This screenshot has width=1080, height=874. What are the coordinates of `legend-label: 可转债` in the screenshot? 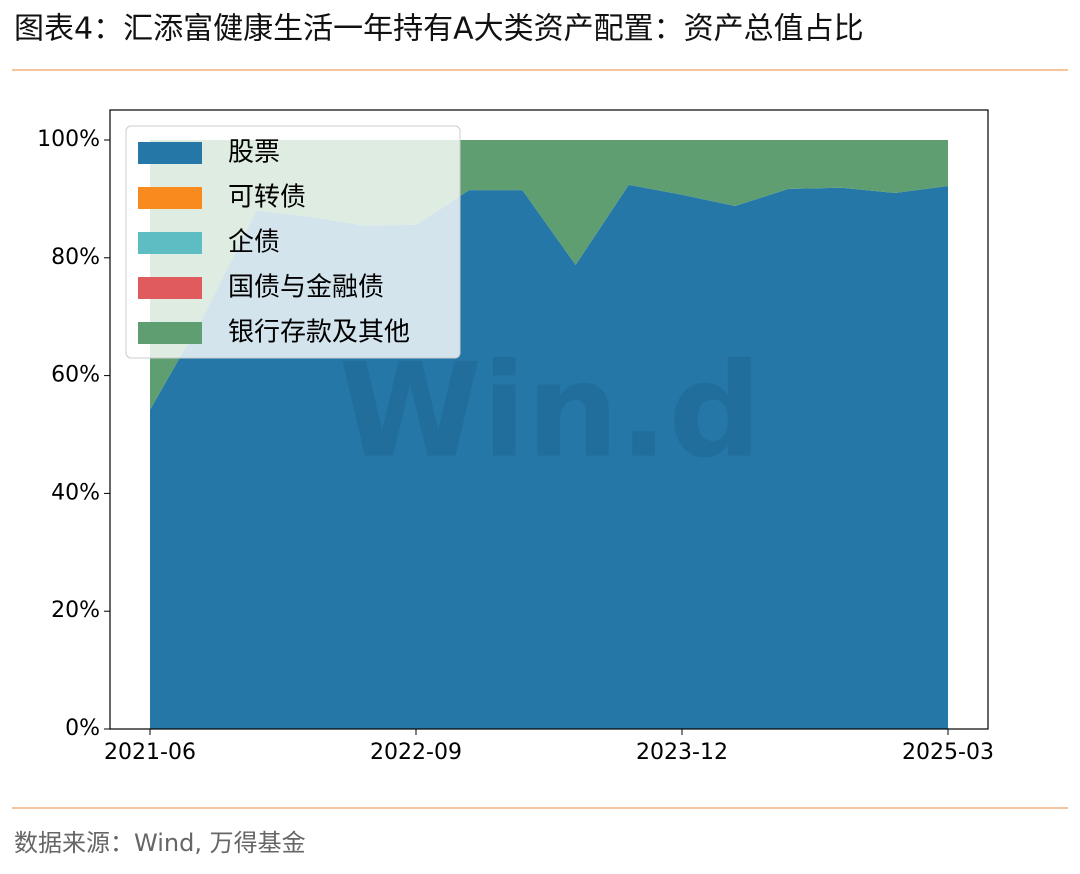 It's located at (267, 198).